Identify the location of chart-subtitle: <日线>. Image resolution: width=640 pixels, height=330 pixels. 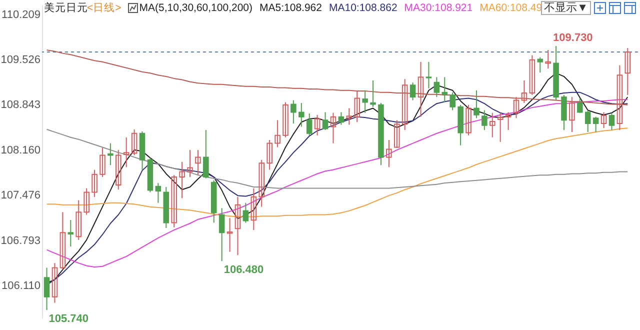
(104, 8).